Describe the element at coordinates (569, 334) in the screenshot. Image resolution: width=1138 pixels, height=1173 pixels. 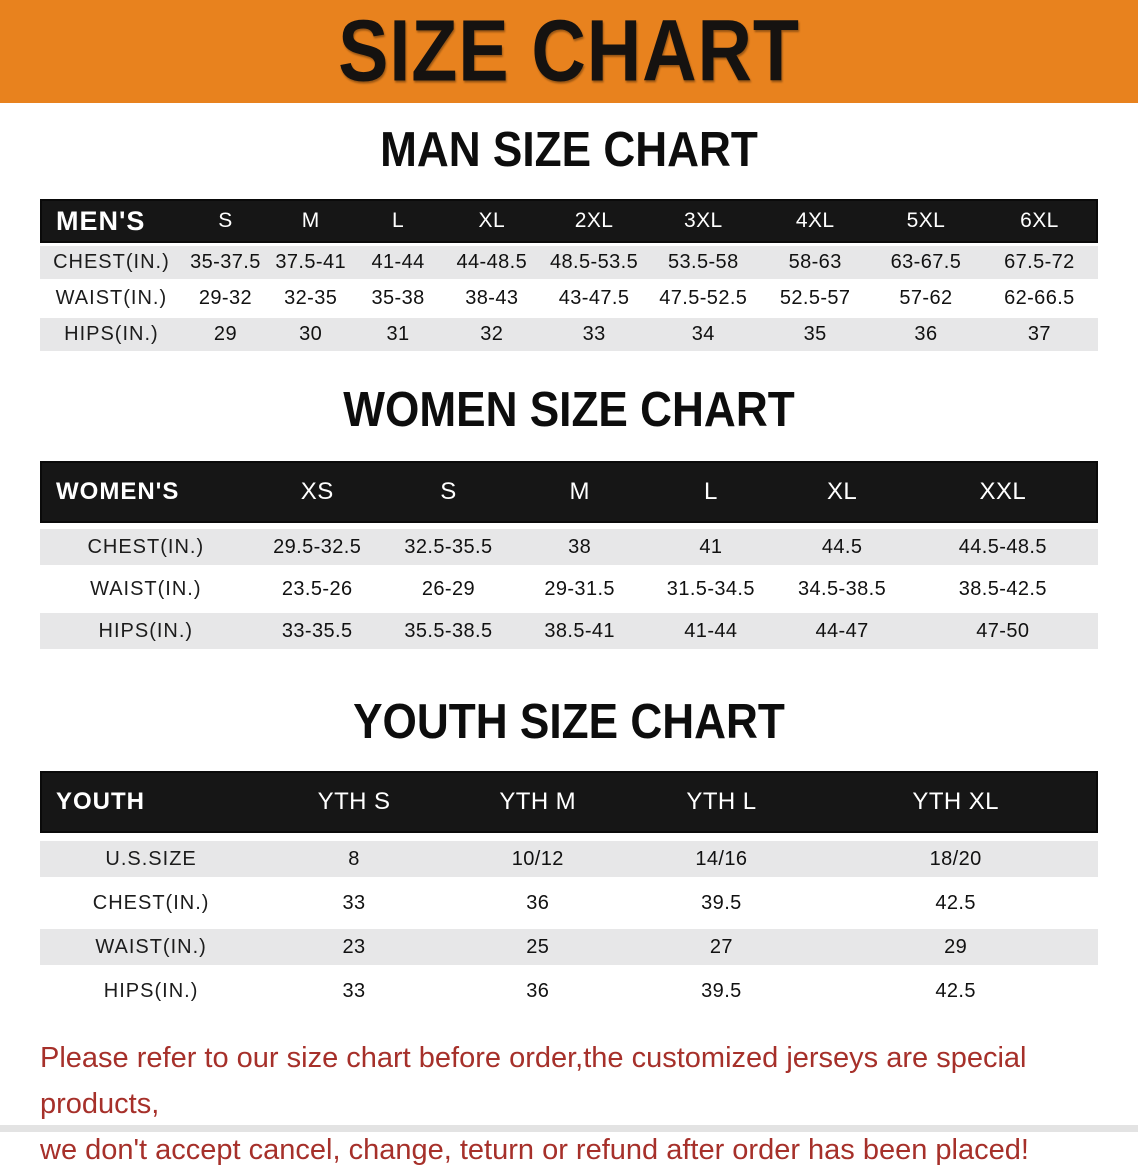
I see `table-row: HIPS(IN.) 29 30 31 32 33 34 35 36 37` at that location.